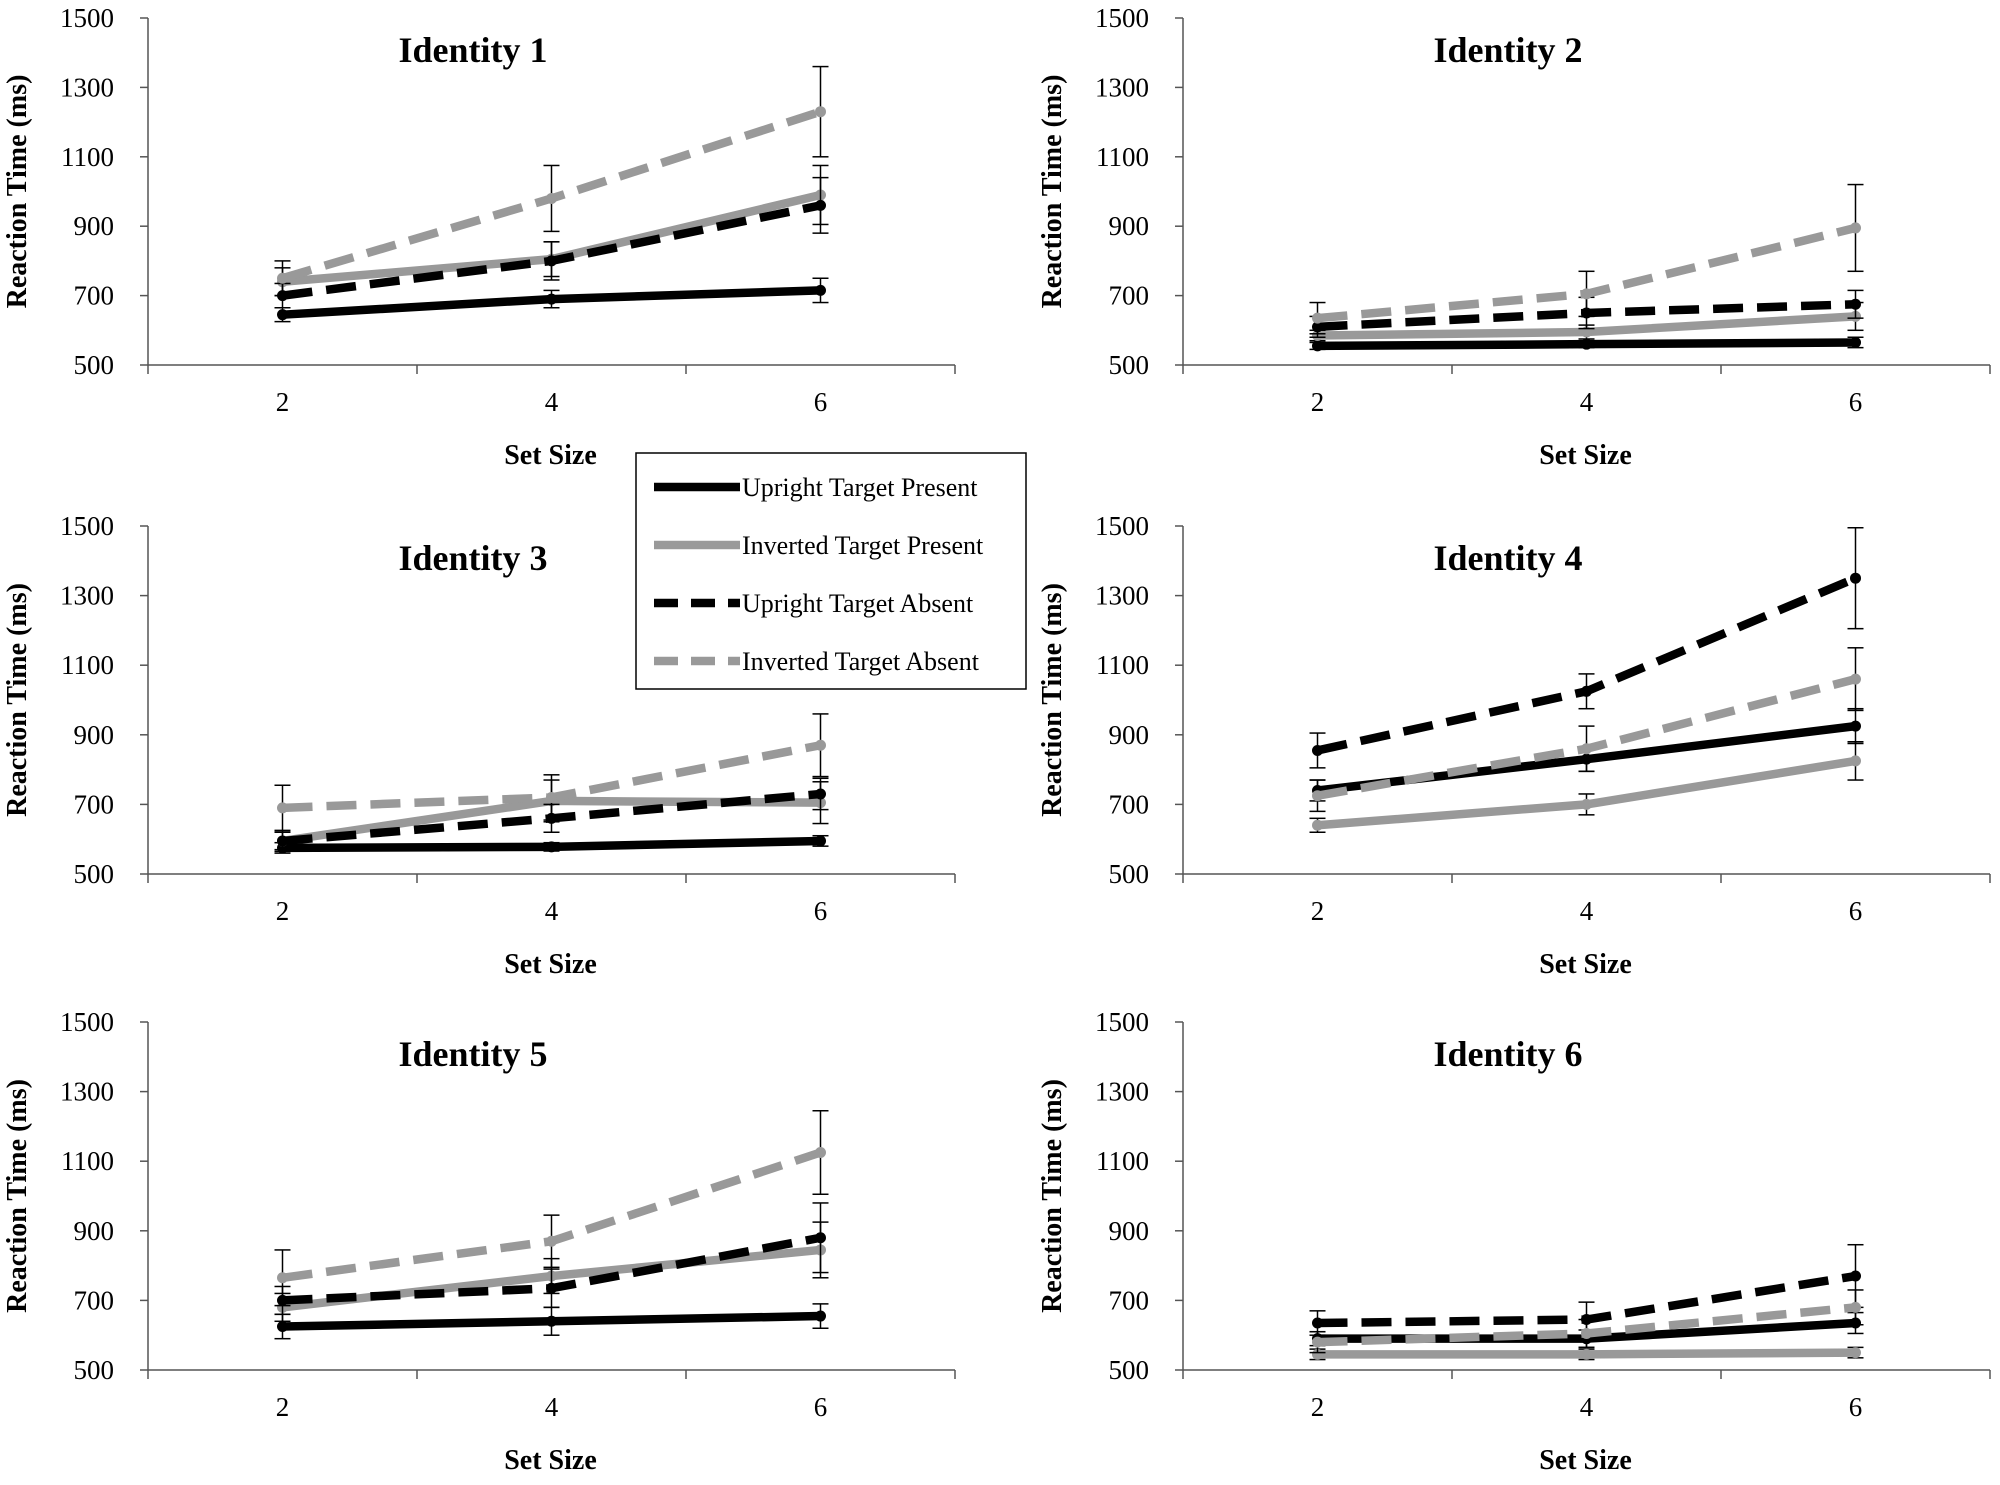  I want to click on panel-title: Identity 2, so click(1507, 50).